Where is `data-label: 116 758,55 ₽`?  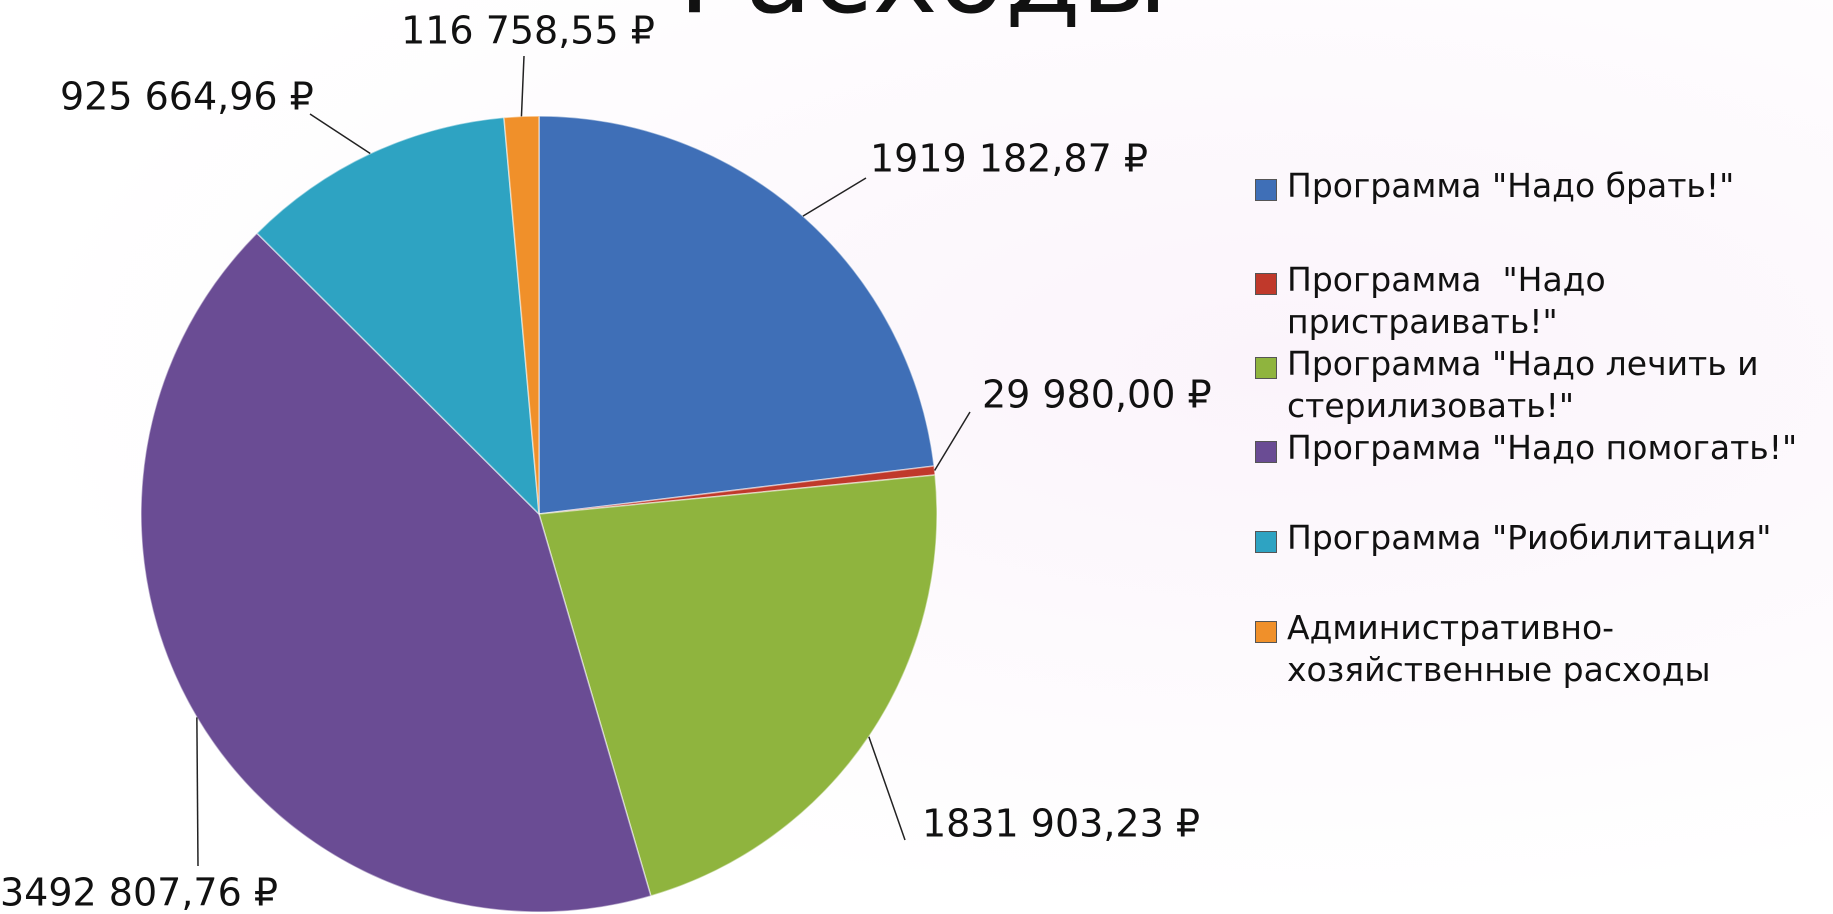 data-label: 116 758,55 ₽ is located at coordinates (528, 31).